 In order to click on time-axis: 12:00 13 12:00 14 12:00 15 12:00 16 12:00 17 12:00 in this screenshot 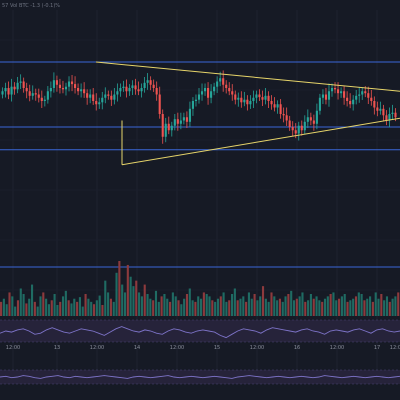, I will do `click(203, 348)`.